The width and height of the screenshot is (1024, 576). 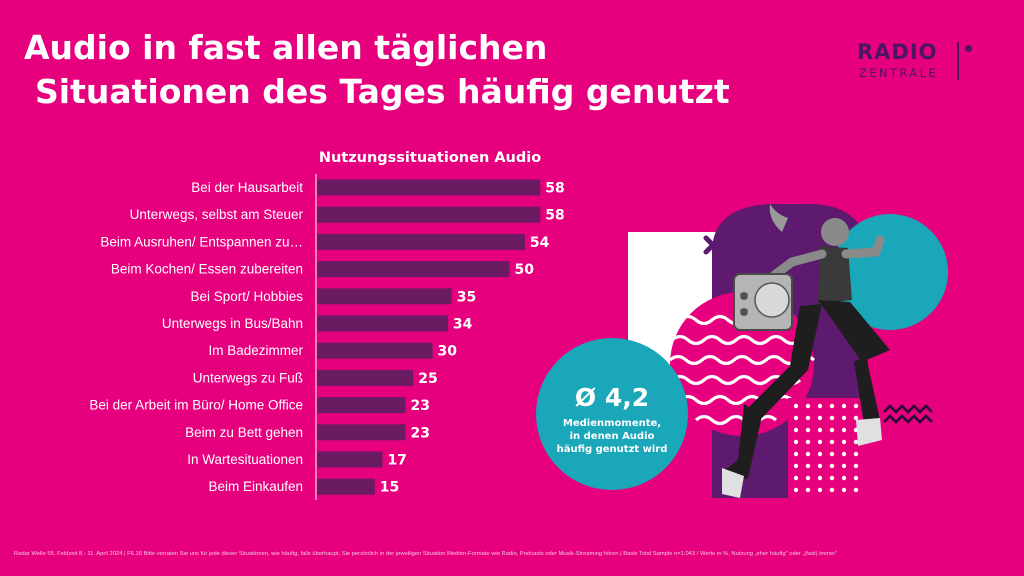 I want to click on page-title-line-2: Situationen des Tages häufig genutzt, so click(x=382, y=91).